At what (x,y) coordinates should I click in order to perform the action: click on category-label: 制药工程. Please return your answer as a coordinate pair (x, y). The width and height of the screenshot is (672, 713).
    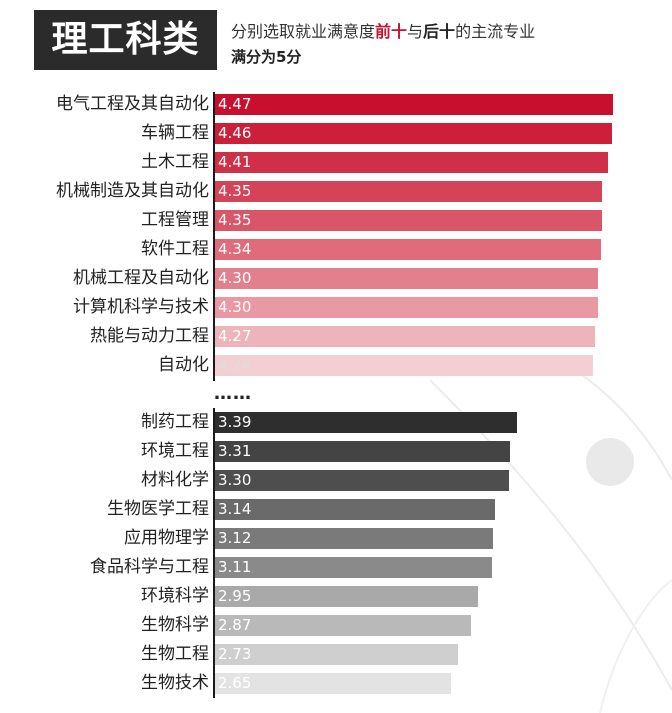
    Looking at the image, I should click on (175, 422).